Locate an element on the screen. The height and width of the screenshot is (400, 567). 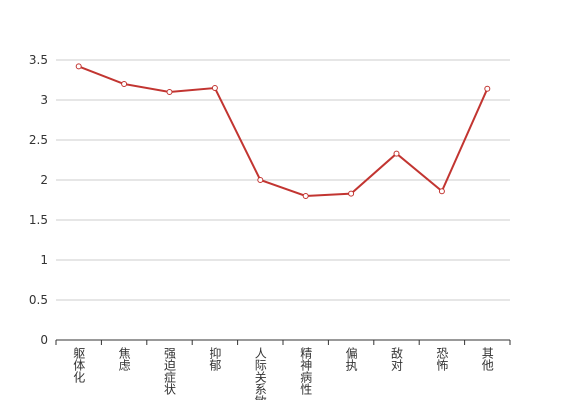
y-tick-label: 1 is located at coordinates (44, 260).